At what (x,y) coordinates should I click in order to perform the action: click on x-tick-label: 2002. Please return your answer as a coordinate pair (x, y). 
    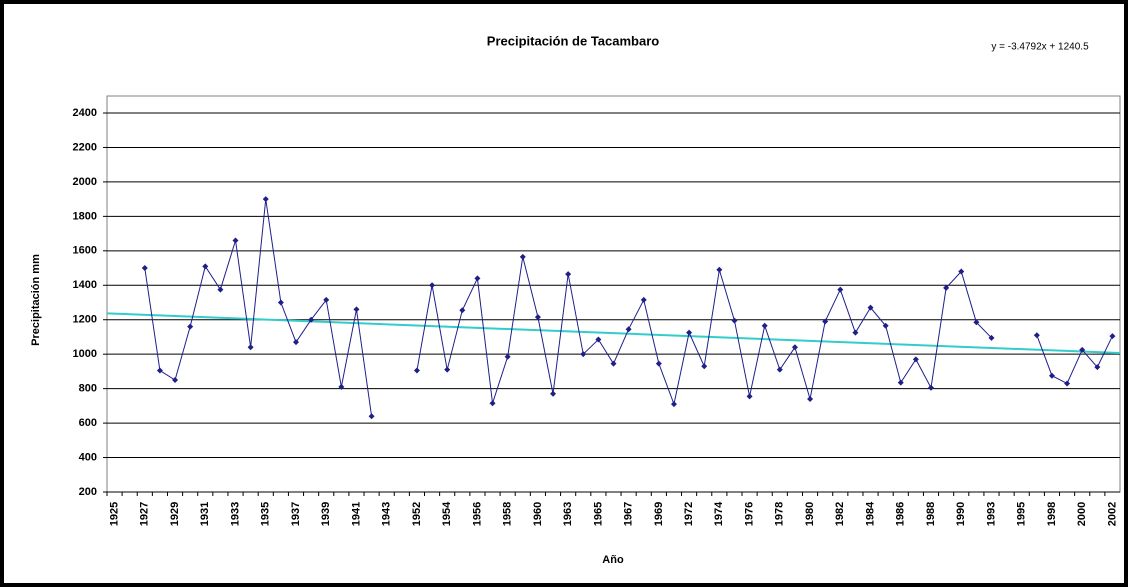
    Looking at the image, I should click on (1112, 514).